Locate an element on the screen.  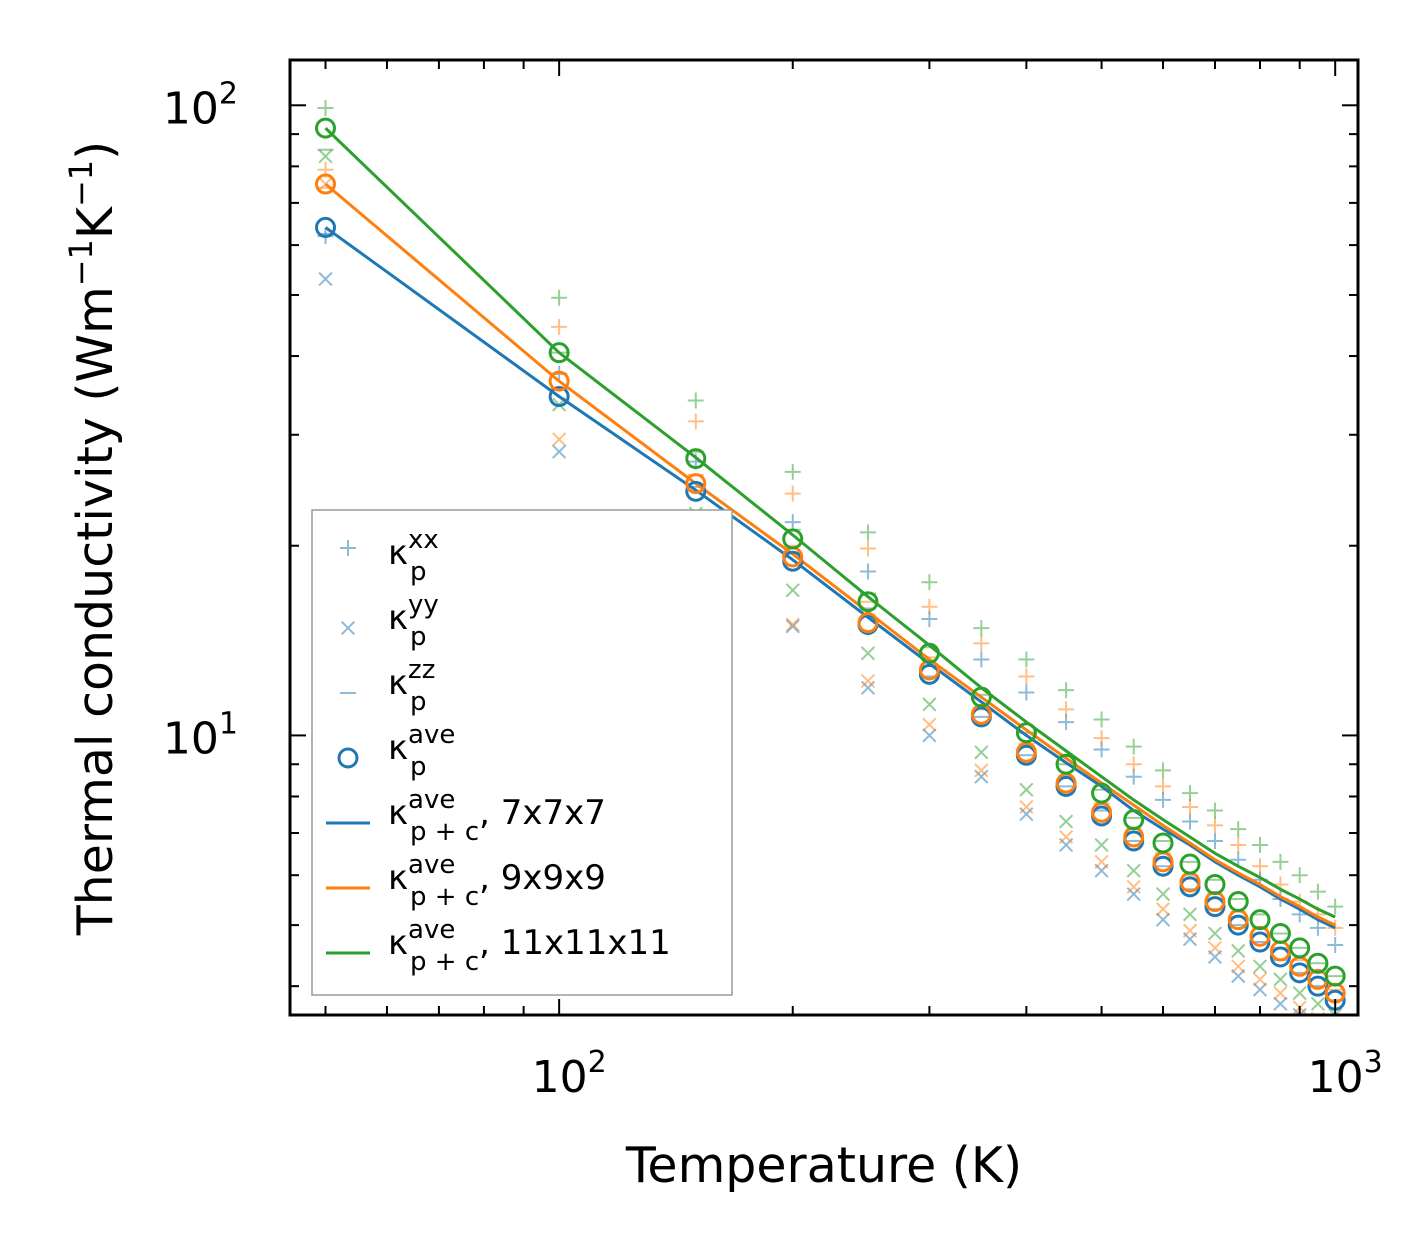
kyy-point-11x11x11-250-b is located at coordinates (868, 653).